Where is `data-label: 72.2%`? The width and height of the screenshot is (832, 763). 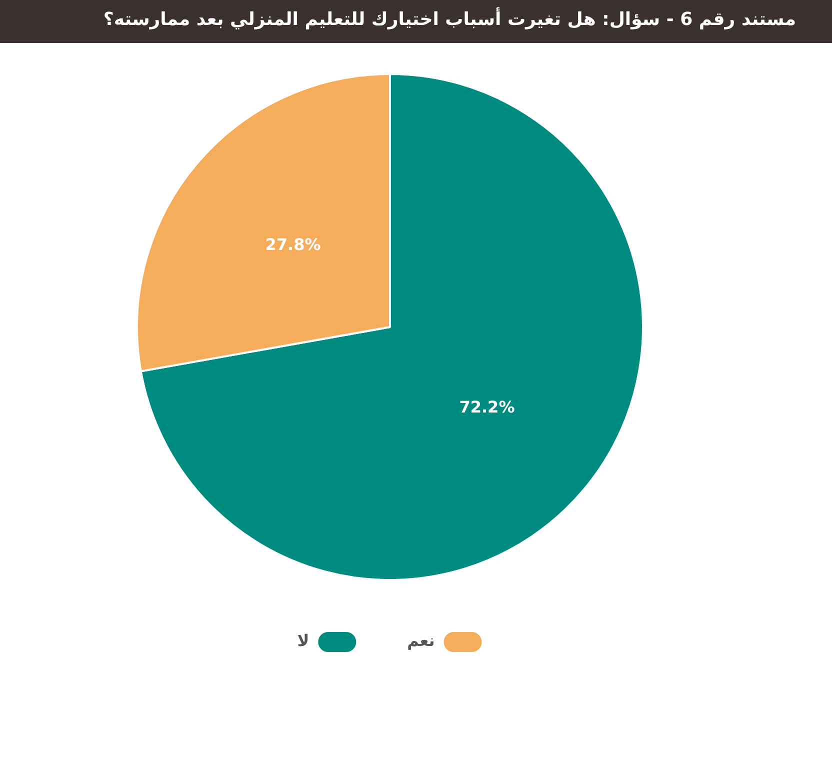 data-label: 72.2% is located at coordinates (487, 406).